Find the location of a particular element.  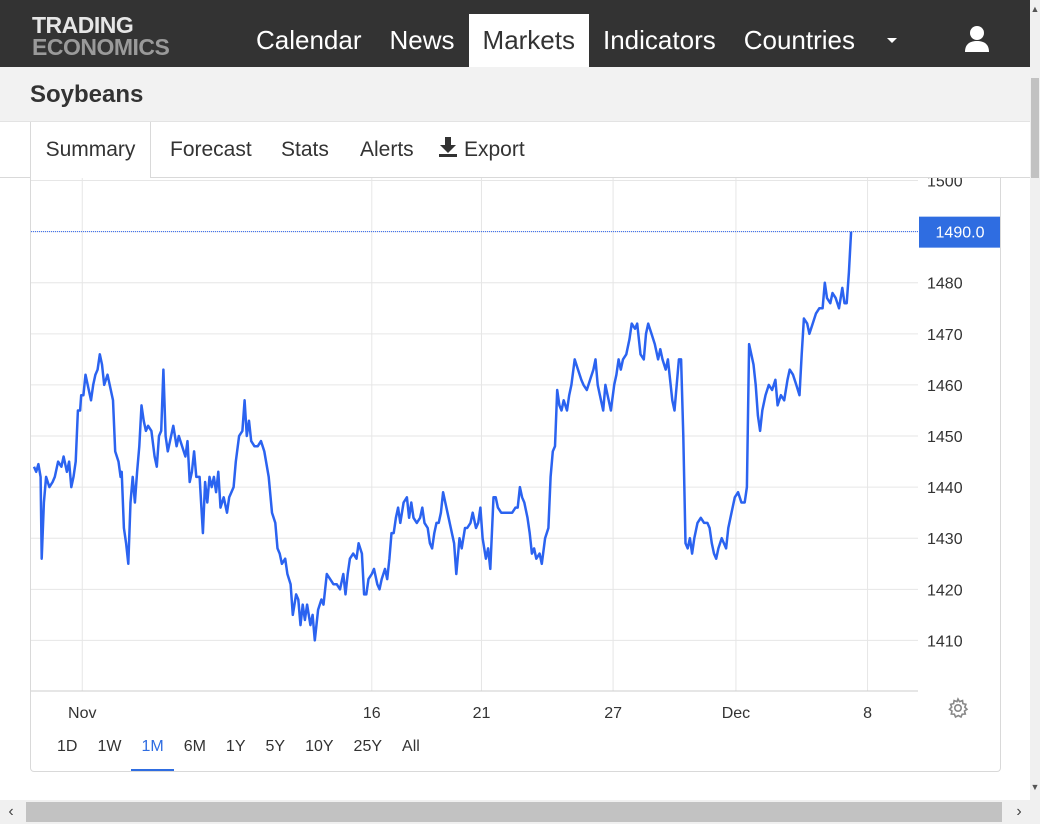

tab-forecast: Forecast is located at coordinates (211, 149).